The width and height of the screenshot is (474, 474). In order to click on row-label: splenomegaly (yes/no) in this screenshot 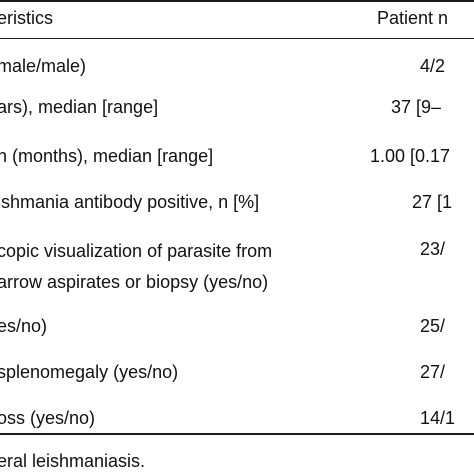, I will do `click(89, 372)`.